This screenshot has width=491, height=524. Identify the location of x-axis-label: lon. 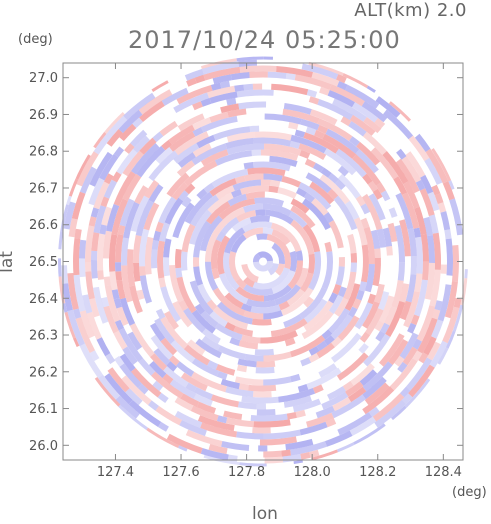
(265, 514).